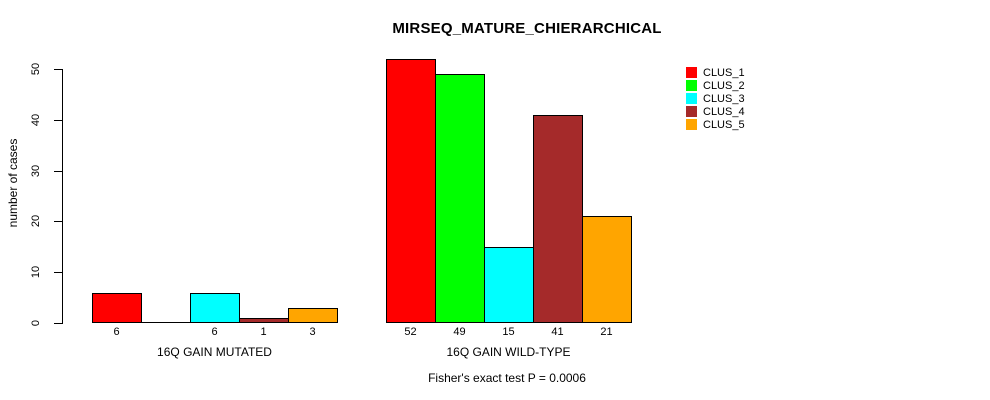  I want to click on bar-value-label: 3, so click(312, 332).